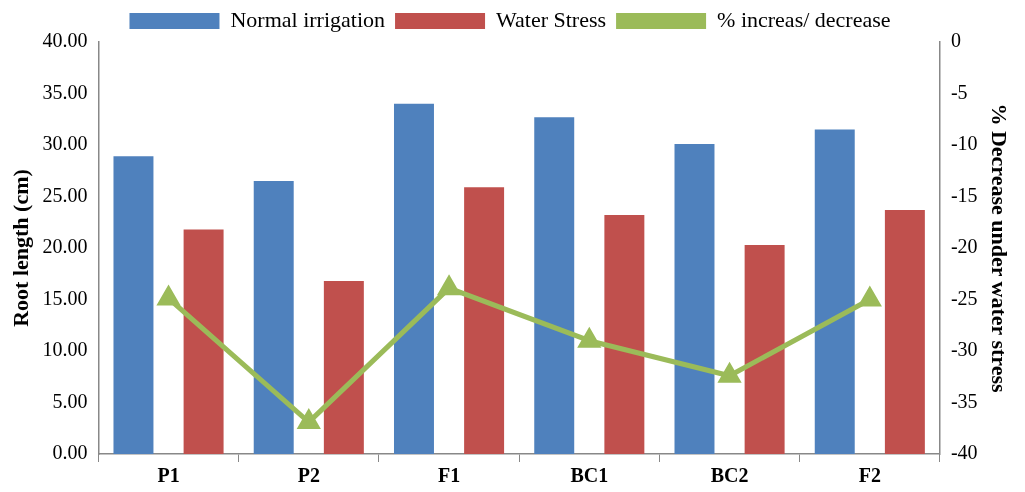 Image resolution: width=1025 pixels, height=492 pixels. Describe the element at coordinates (955, 40) in the screenshot. I see `y2-tick-label: 0` at that location.